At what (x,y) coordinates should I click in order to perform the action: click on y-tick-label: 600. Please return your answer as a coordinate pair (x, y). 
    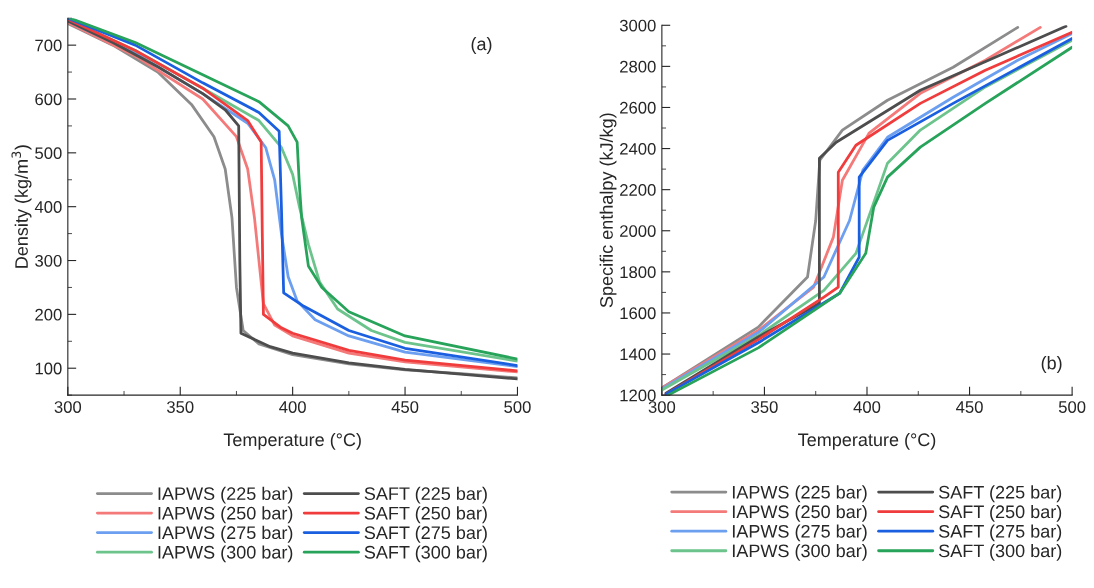
    Looking at the image, I should click on (48, 99).